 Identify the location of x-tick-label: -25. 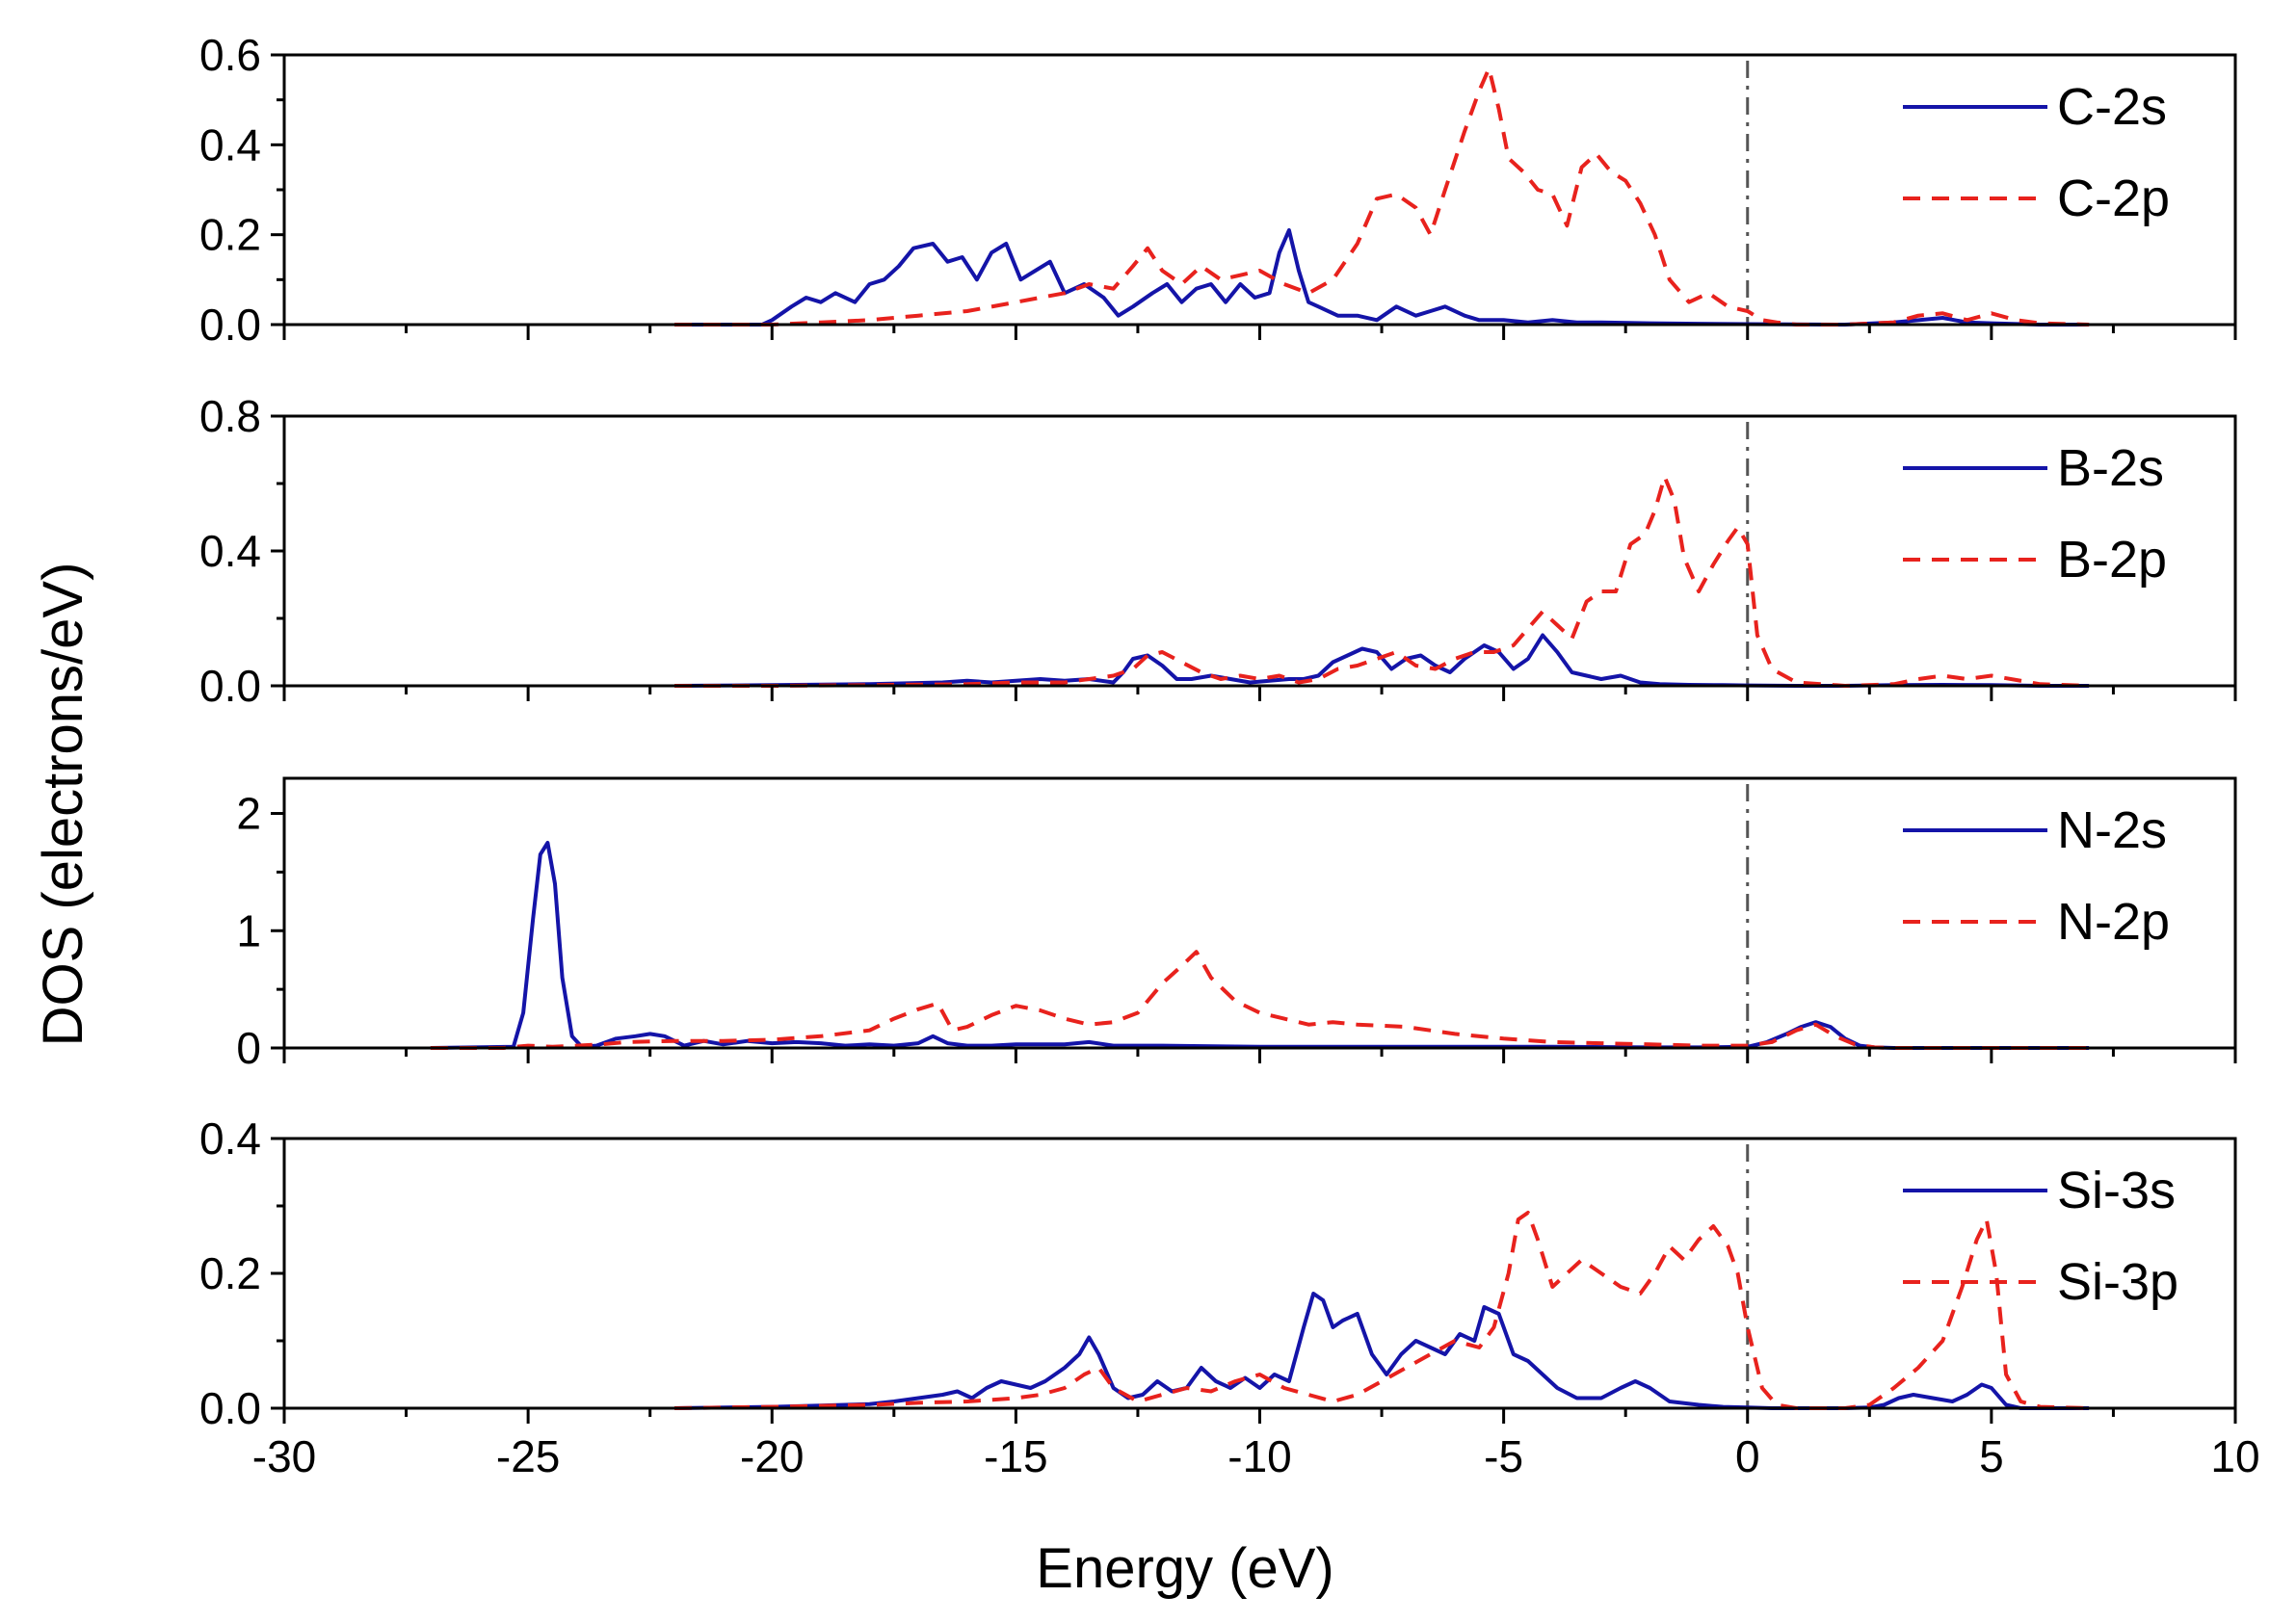
(528, 1456).